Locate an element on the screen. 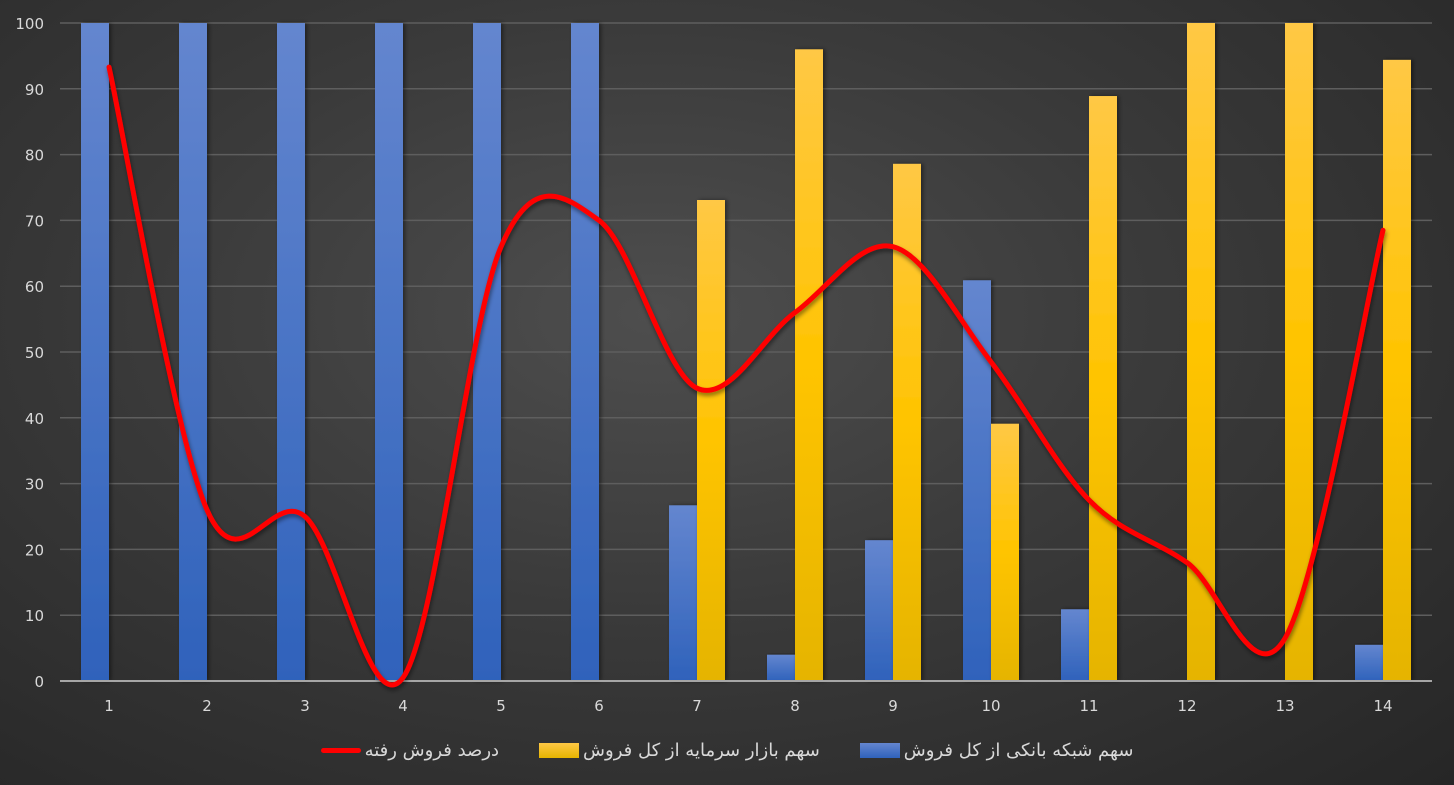 The height and width of the screenshot is (785, 1454). x-tick-label: 11 is located at coordinates (1088, 706).